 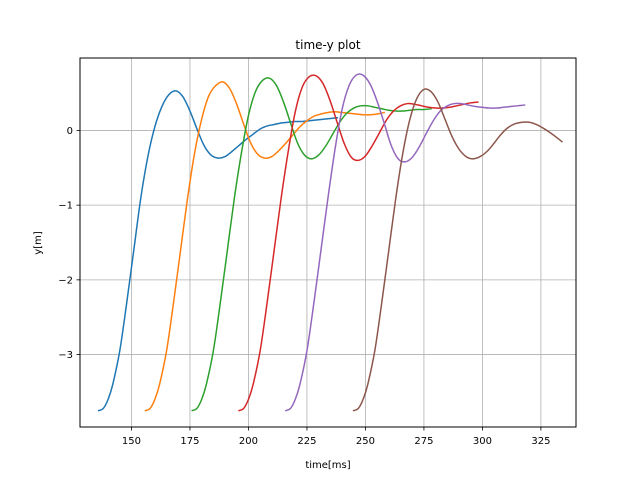 I want to click on chart-title: time-y plot, so click(x=327, y=45).